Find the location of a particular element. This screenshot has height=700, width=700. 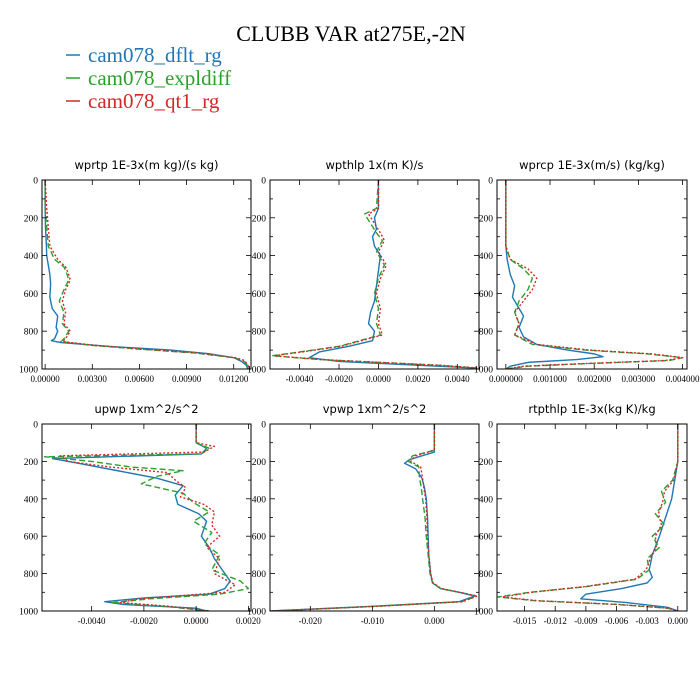

x-tick-label: 0.00600 is located at coordinates (140, 379).